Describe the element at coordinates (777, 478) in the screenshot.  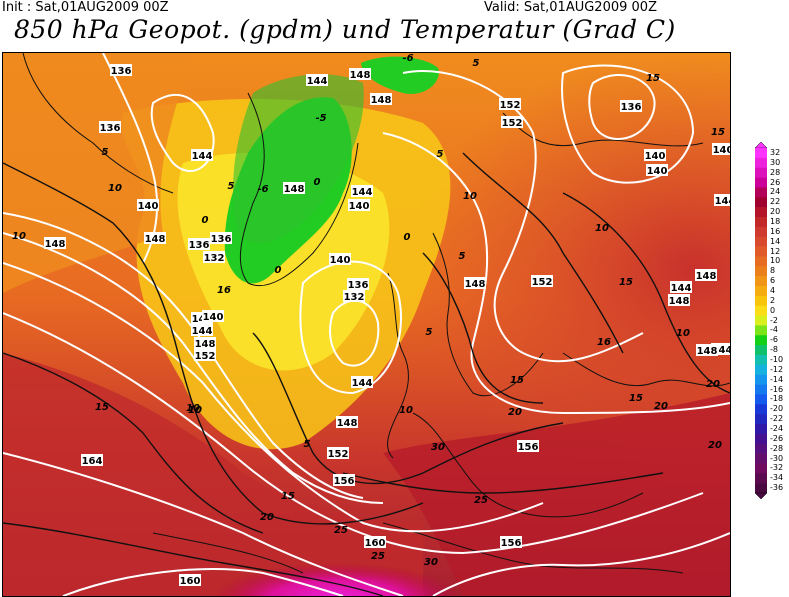
I see `legend-label: -34` at that location.